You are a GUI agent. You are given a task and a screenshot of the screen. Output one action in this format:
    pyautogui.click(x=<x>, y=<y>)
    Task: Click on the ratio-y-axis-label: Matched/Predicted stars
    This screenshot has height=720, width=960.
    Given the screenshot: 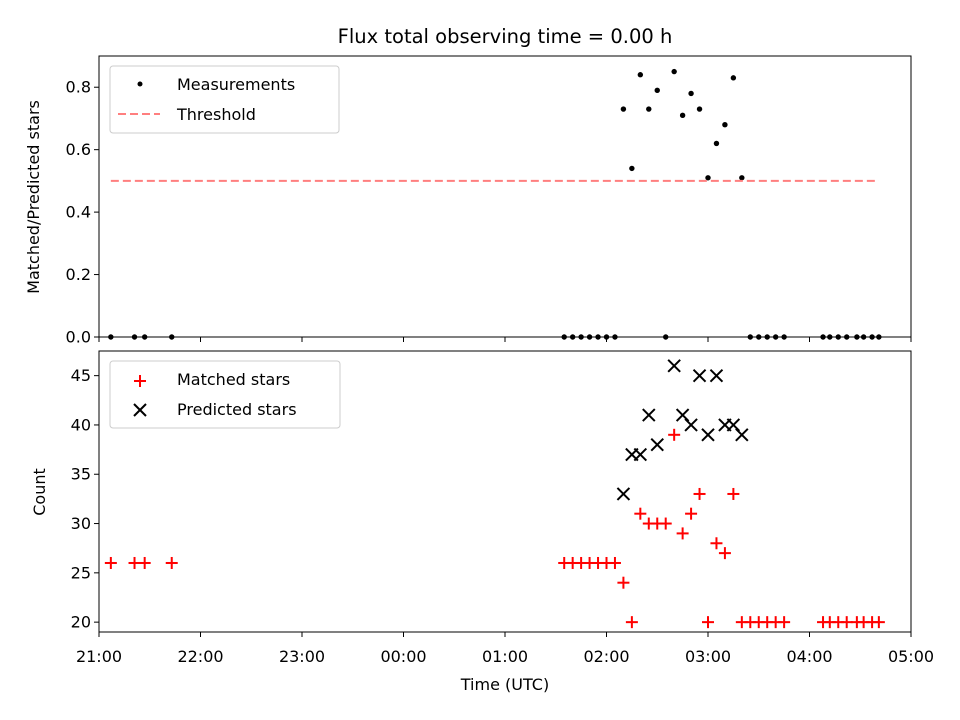 What is the action you would take?
    pyautogui.click(x=33, y=197)
    